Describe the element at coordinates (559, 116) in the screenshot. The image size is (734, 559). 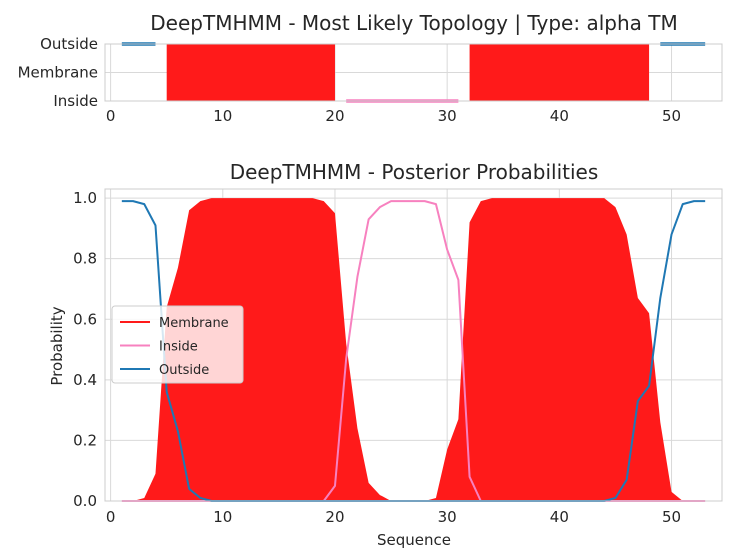
I see `topology-x-tick-label: 40` at that location.